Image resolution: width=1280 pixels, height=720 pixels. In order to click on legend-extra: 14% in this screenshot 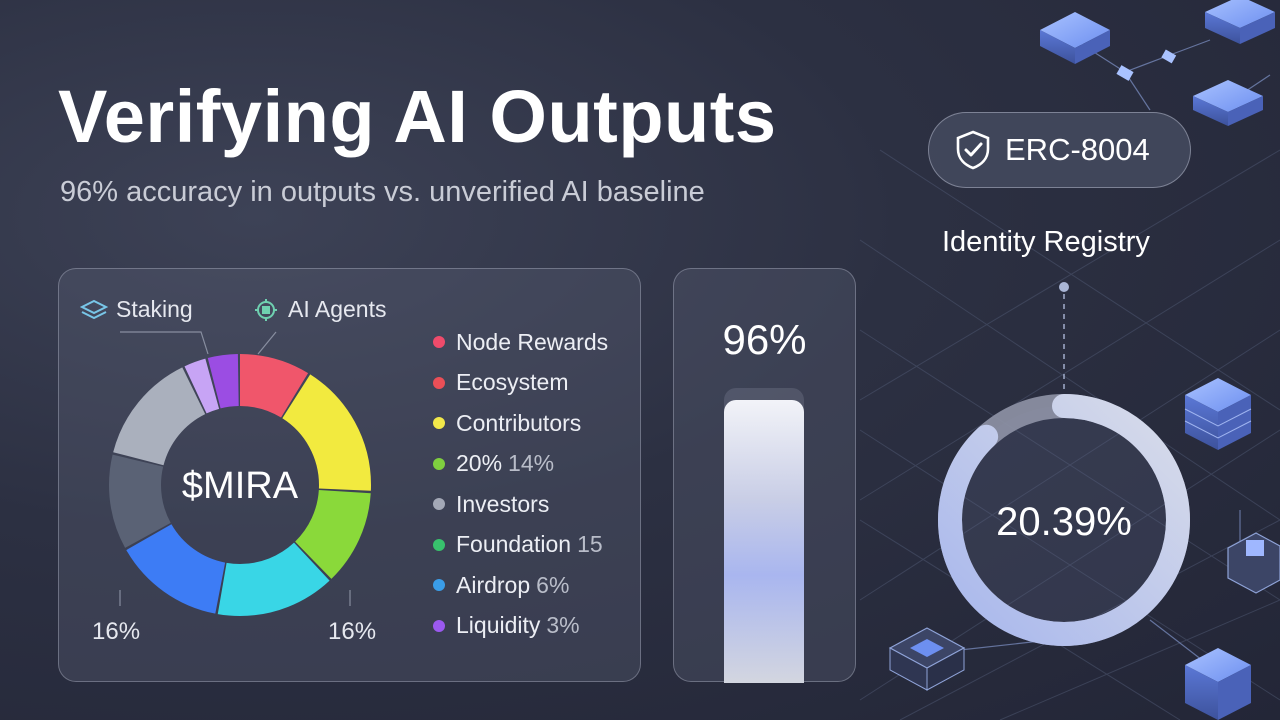, I will do `click(531, 463)`.